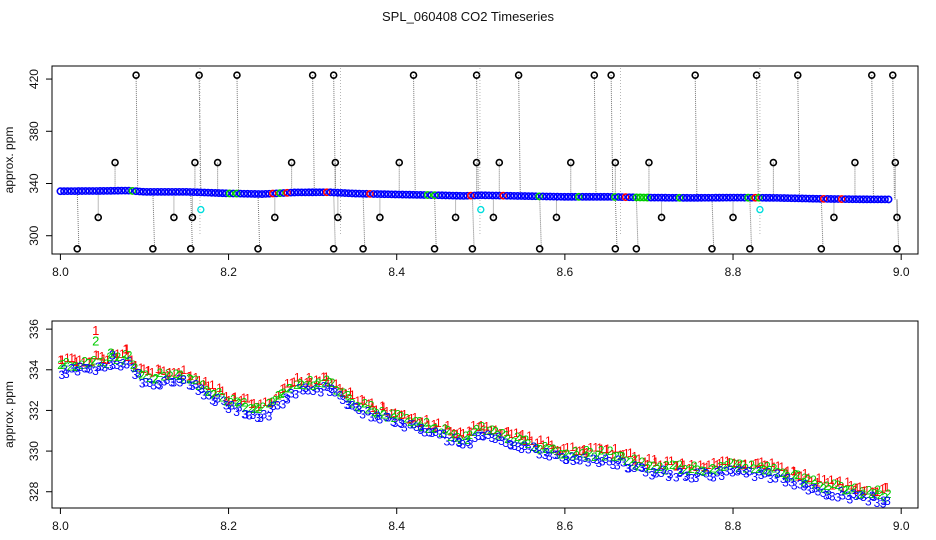 The width and height of the screenshot is (936, 540). I want to click on y-tick-label: 328, so click(34, 491).